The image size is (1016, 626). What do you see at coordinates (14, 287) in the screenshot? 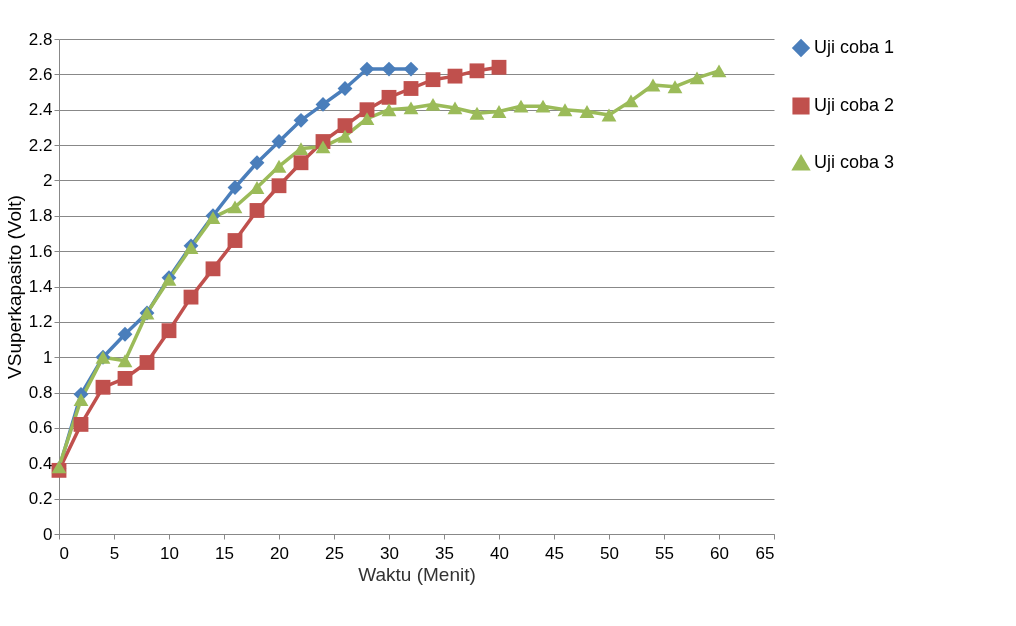
I see `y-axis-title: VSuperkapasito (Volt)` at bounding box center [14, 287].